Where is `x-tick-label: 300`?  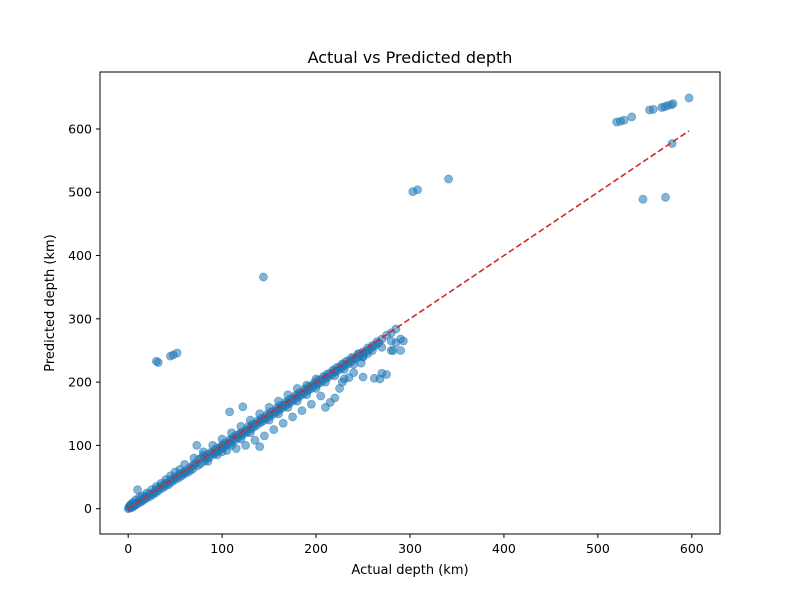
x-tick-label: 300 is located at coordinates (410, 548).